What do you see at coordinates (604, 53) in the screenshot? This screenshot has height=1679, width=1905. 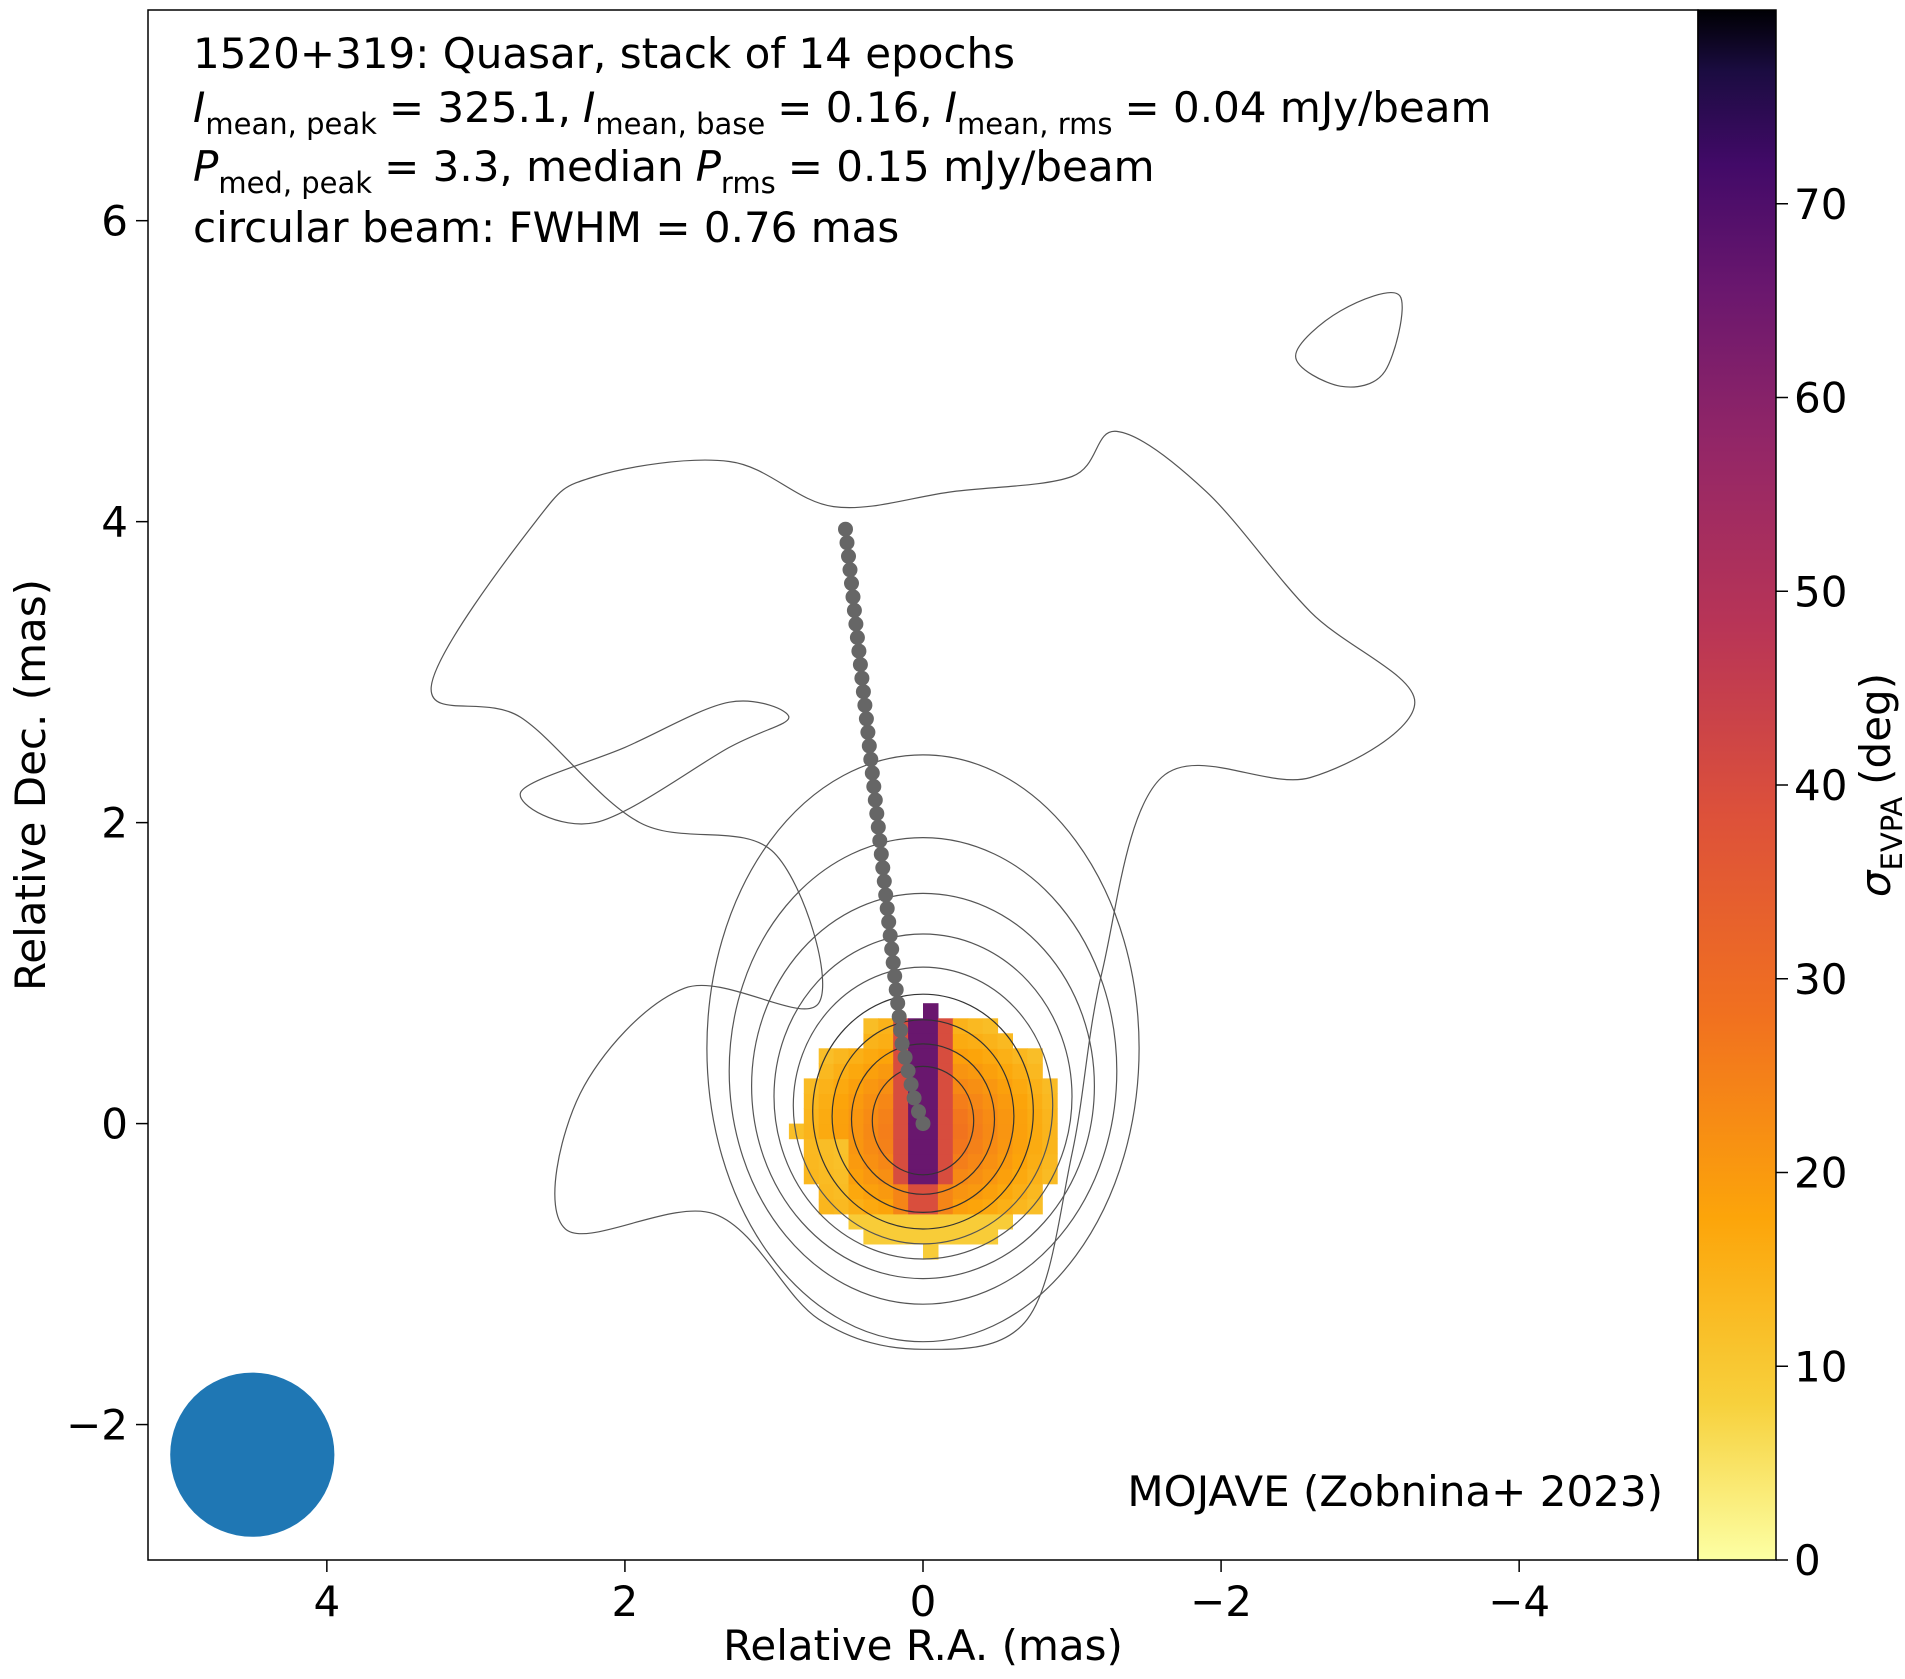 I see `annotation-title: 1520+319: Quasar, stack of 14 epochs` at bounding box center [604, 53].